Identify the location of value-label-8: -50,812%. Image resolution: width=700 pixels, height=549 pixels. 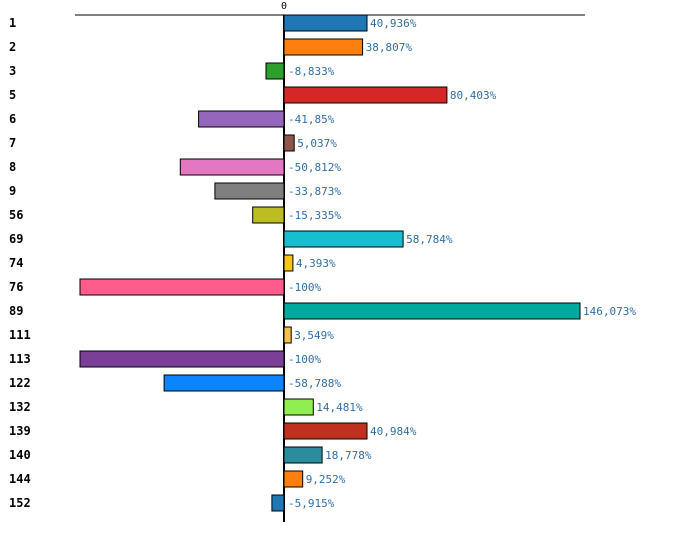
(314, 167).